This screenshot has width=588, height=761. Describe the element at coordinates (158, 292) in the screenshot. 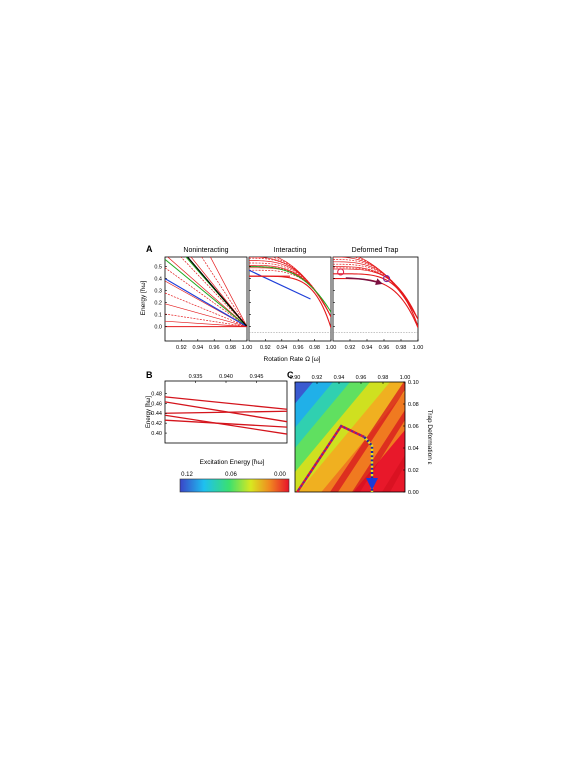

I see `y-tick-label: 0.3` at that location.